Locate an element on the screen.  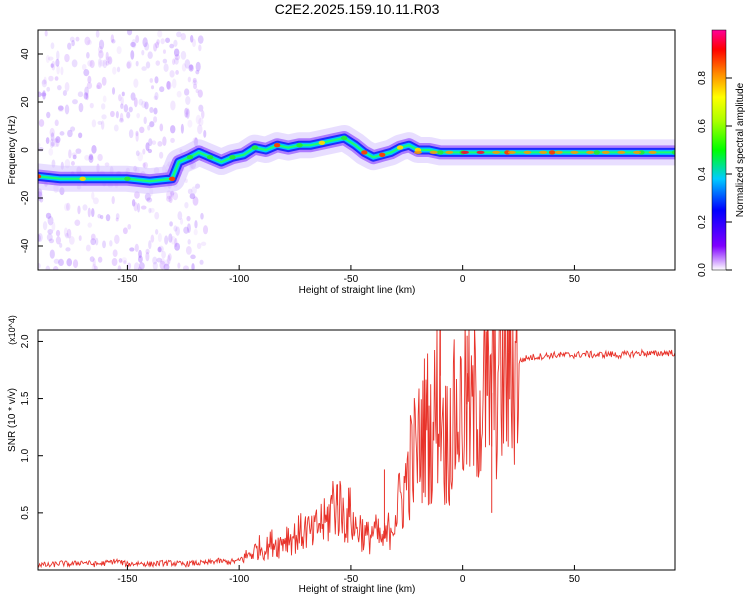
colorbar-ticks: 0.0 0.2 0.4 0.6 0.8 is located at coordinates (714, 174).